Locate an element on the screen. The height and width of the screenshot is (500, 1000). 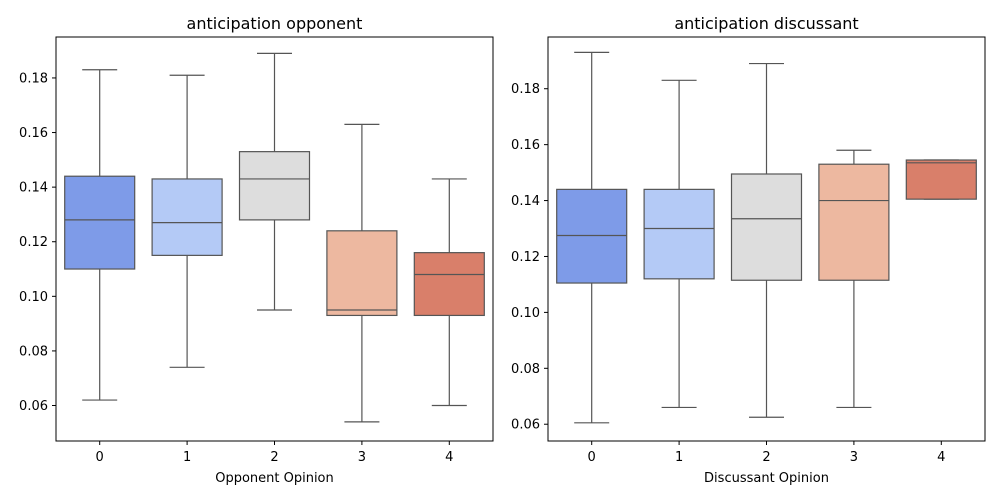
chart-title: anticipation opponent is located at coordinates (275, 23).